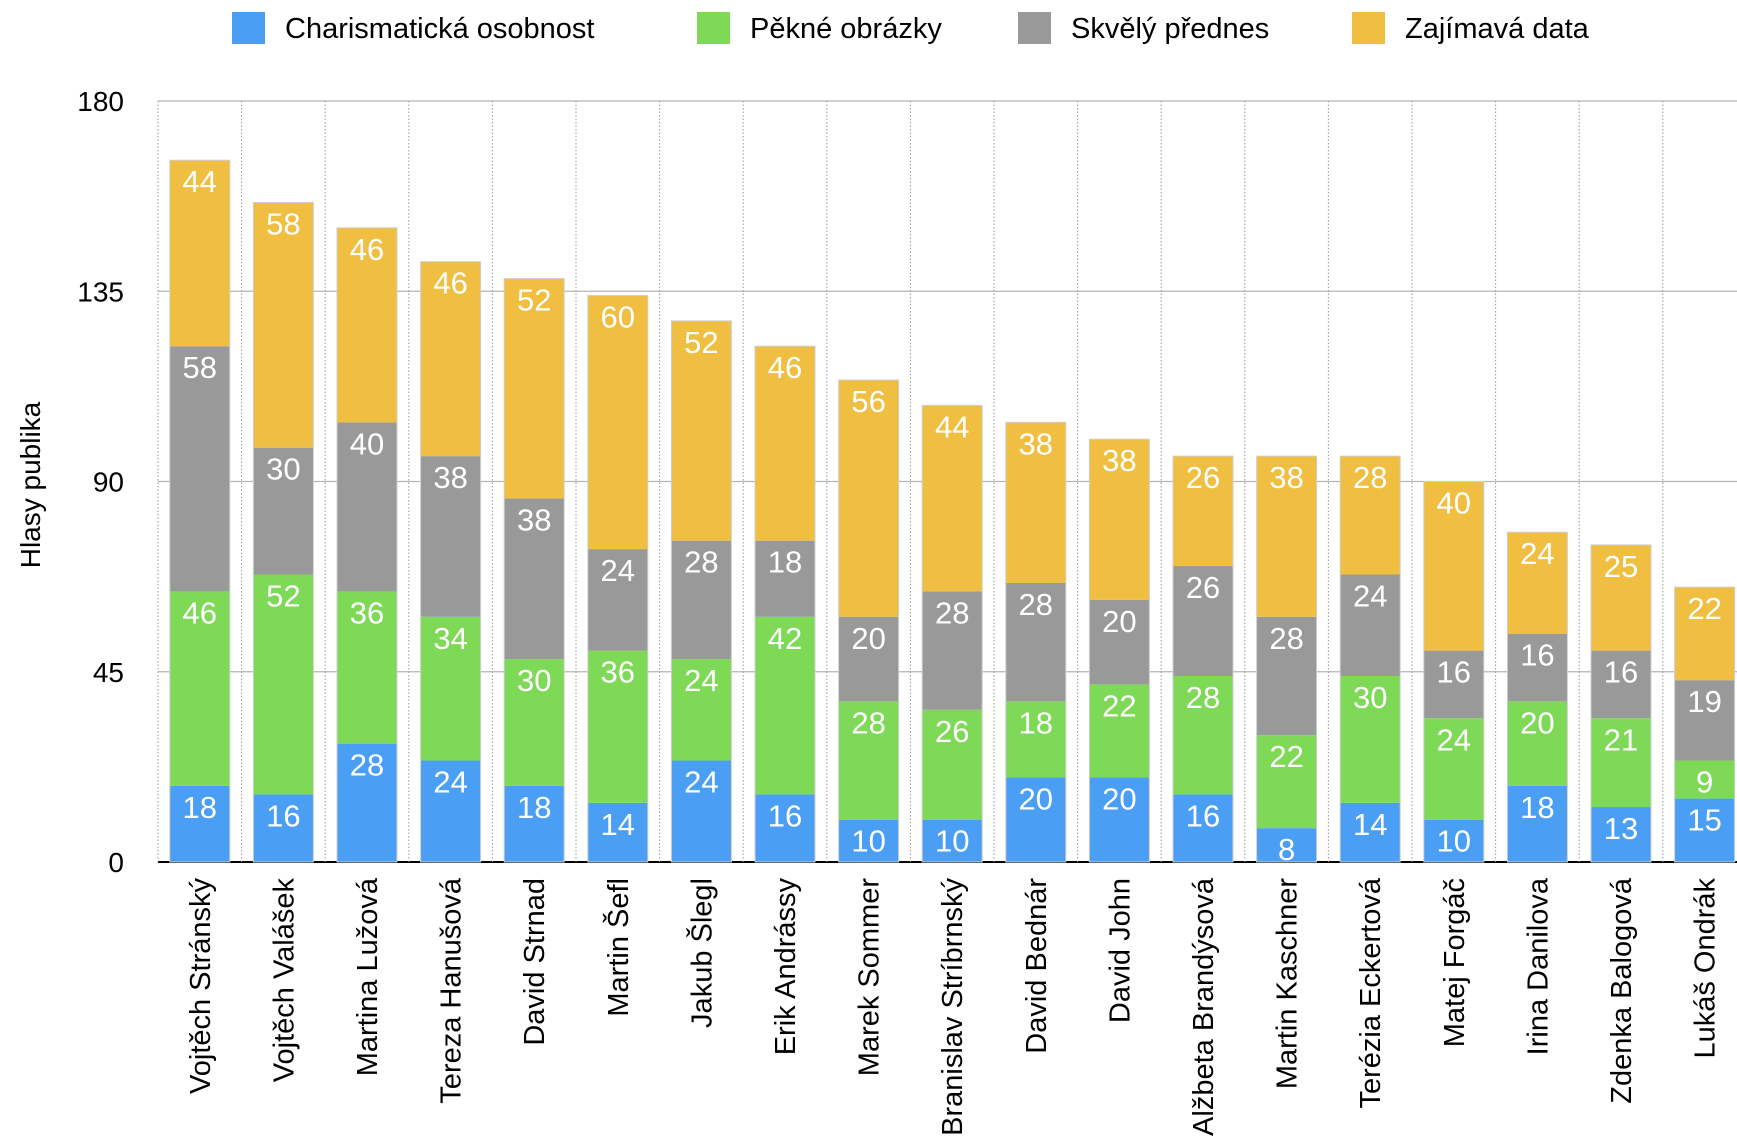  Describe the element at coordinates (450, 638) in the screenshot. I see `data-label: 34` at that location.